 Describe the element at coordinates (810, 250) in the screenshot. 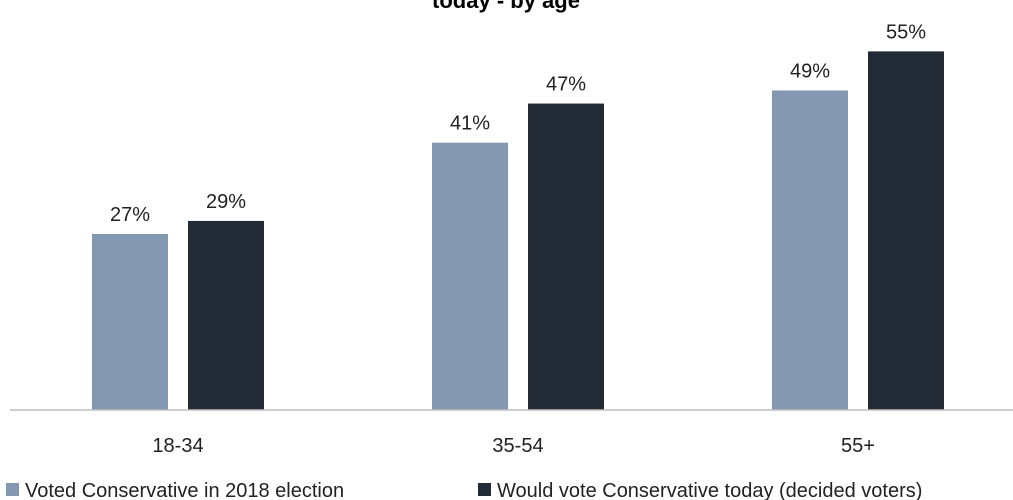

I see `bar-55+-series-1` at that location.